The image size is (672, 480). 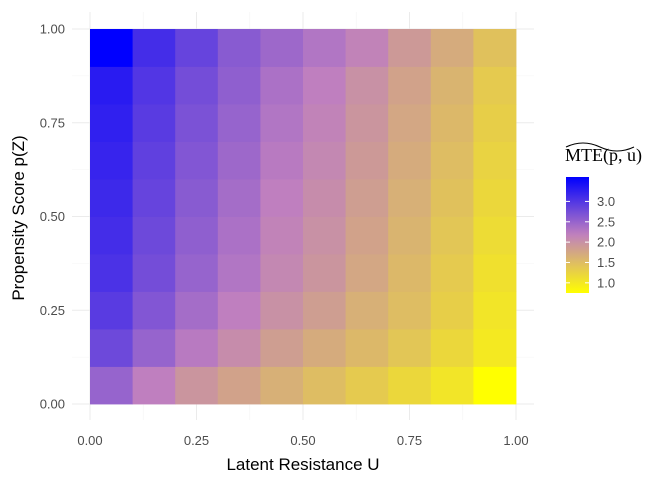 I want to click on y-tick-label: 0.00, so click(x=52, y=404).